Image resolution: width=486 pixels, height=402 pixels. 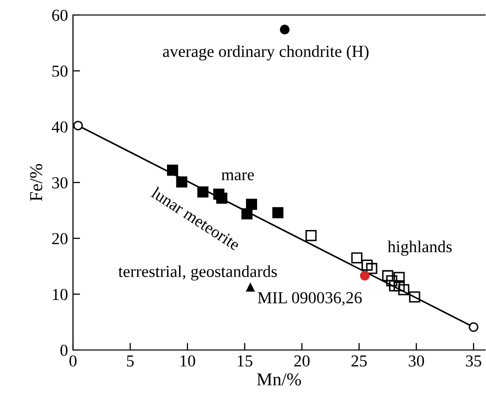 What do you see at coordinates (60, 15) in the screenshot?
I see `y-tick-label: 60` at bounding box center [60, 15].